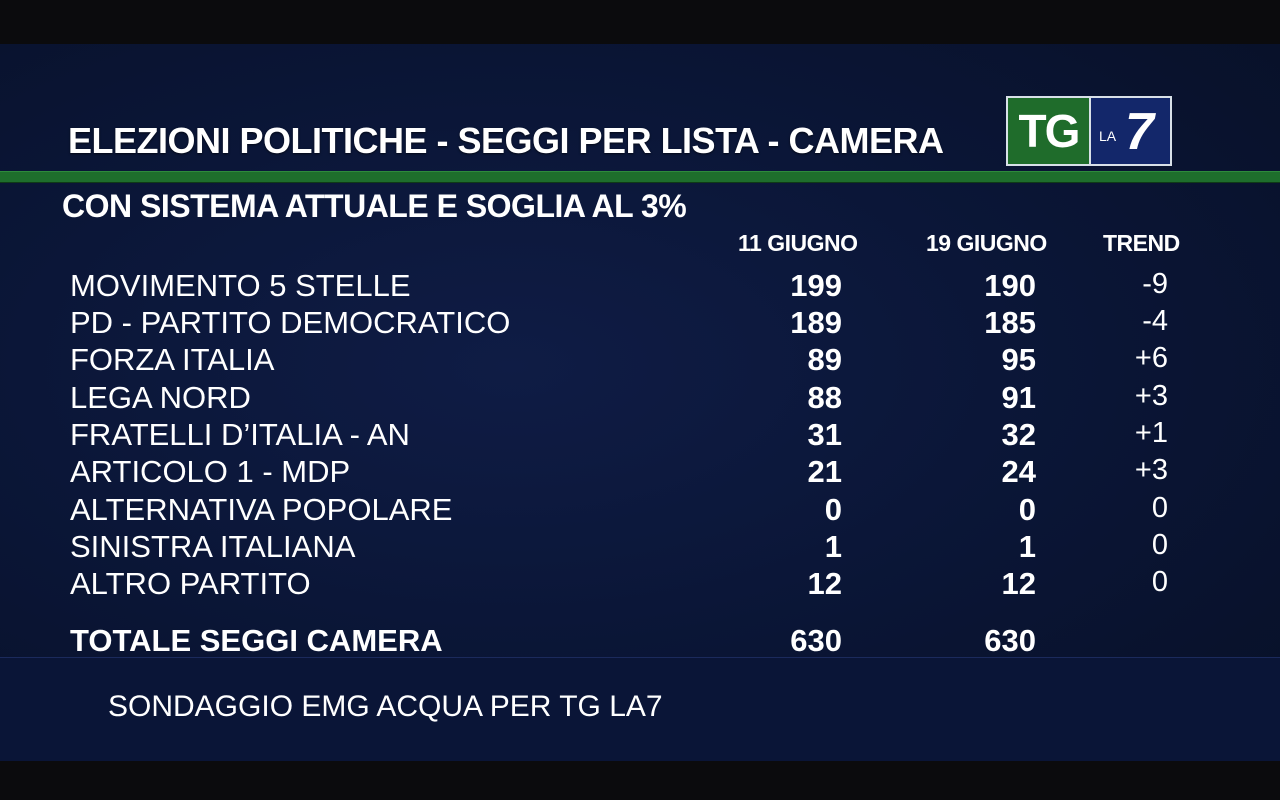 Image resolution: width=1280 pixels, height=800 pixels. What do you see at coordinates (190, 583) in the screenshot?
I see `party-name: ALTRO PARTITO` at bounding box center [190, 583].